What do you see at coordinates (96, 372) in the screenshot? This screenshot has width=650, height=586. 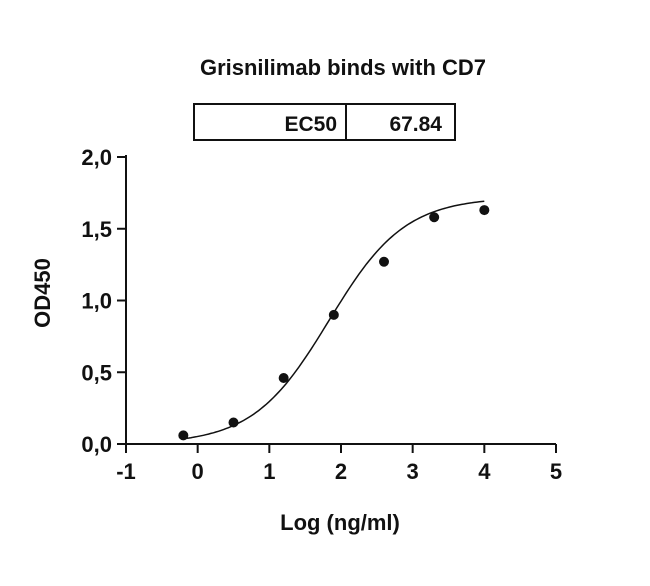 I see `y-tick-label: 0,5` at bounding box center [96, 372].